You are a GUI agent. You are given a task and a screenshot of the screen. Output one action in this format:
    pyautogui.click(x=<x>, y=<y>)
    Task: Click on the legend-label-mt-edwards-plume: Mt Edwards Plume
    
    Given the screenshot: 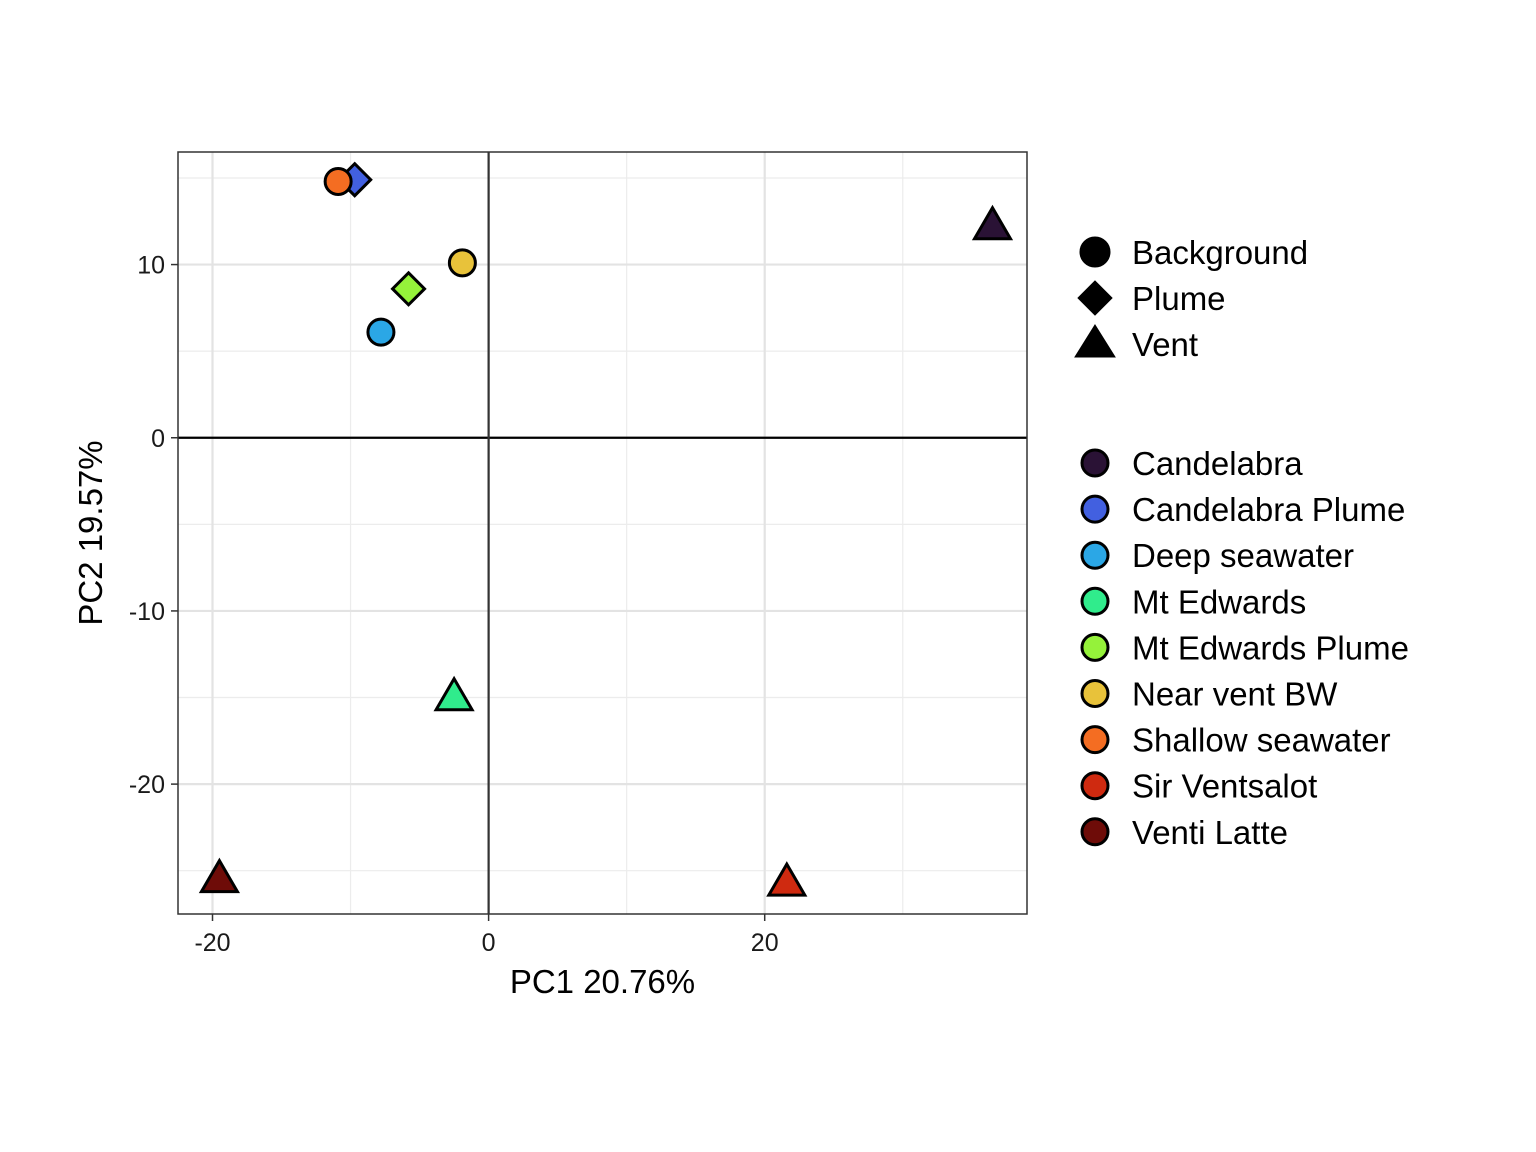 What is the action you would take?
    pyautogui.click(x=1270, y=647)
    